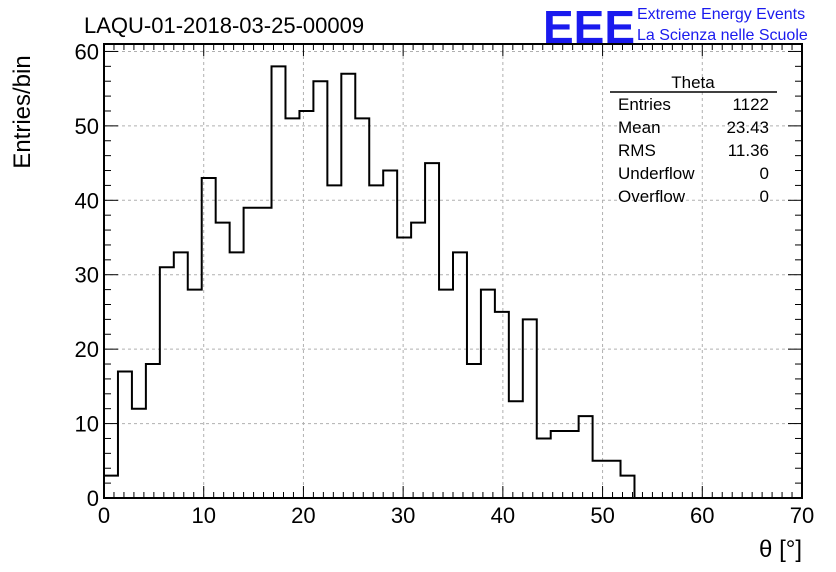  Describe the element at coordinates (22, 111) in the screenshot. I see `y-axis-label: Entries/bin` at that location.